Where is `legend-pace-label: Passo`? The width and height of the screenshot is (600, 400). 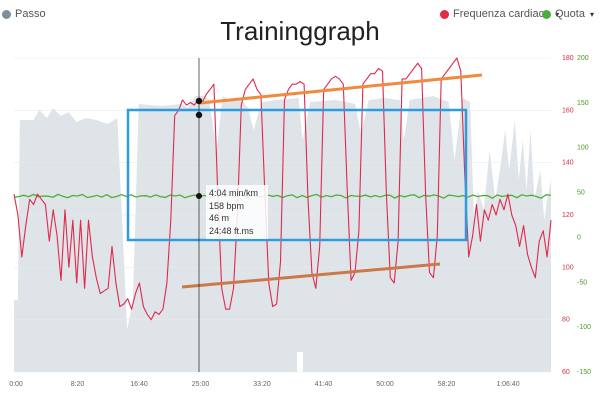
legend-pace-label: Passo is located at coordinates (30, 14).